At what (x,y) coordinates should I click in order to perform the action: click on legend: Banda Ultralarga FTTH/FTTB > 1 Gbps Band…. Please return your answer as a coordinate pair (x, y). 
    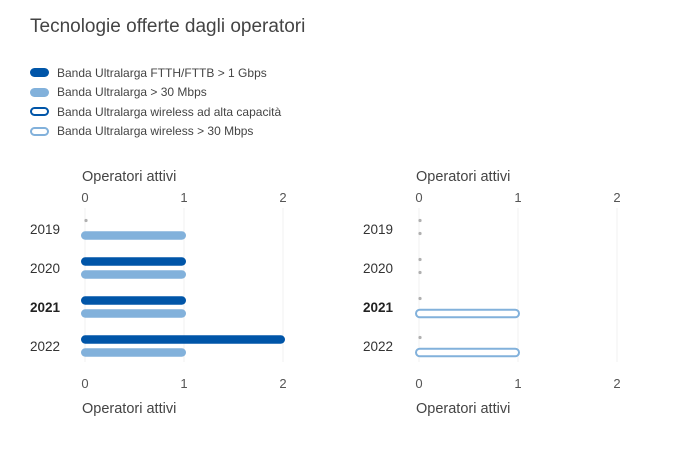
    Looking at the image, I should click on (155, 102).